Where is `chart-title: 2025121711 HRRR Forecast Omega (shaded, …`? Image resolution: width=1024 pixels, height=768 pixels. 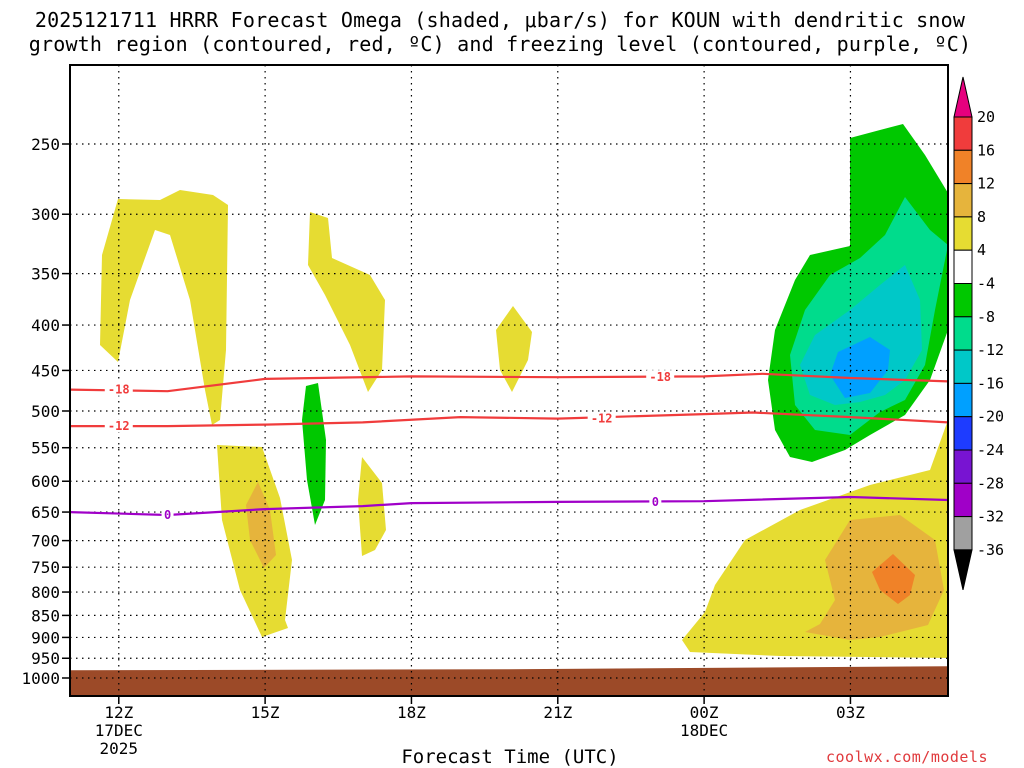 chart-title: 2025121711 HRRR Forecast Omega (shaded, … is located at coordinates (500, 32).